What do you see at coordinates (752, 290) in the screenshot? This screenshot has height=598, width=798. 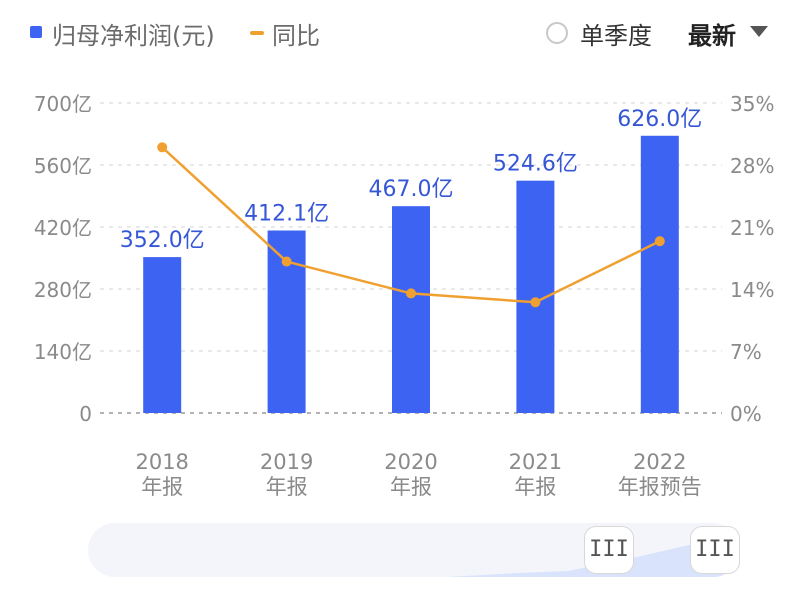 I see `y-right-tick-label: 14%` at bounding box center [752, 290].